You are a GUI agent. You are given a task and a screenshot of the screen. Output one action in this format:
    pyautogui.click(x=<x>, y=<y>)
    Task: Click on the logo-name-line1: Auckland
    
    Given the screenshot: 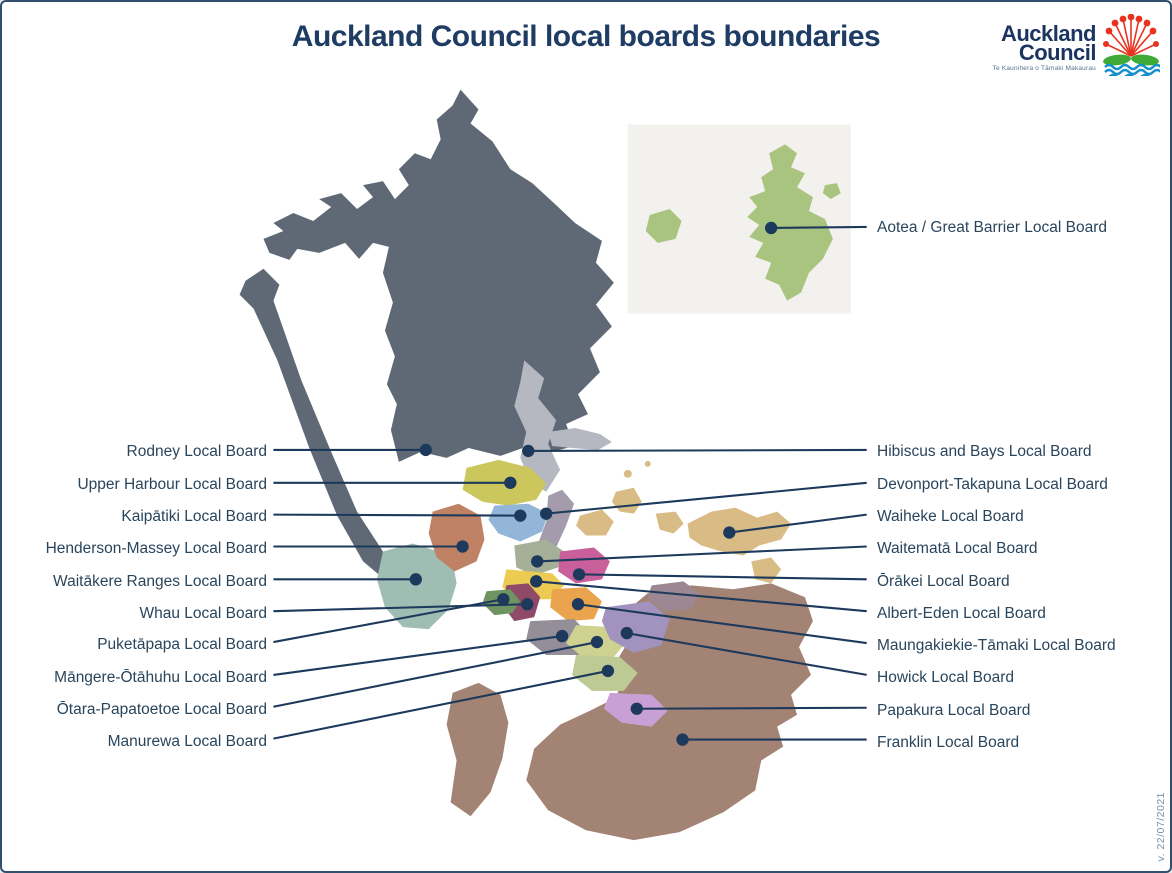 What is the action you would take?
    pyautogui.click(x=1048, y=33)
    